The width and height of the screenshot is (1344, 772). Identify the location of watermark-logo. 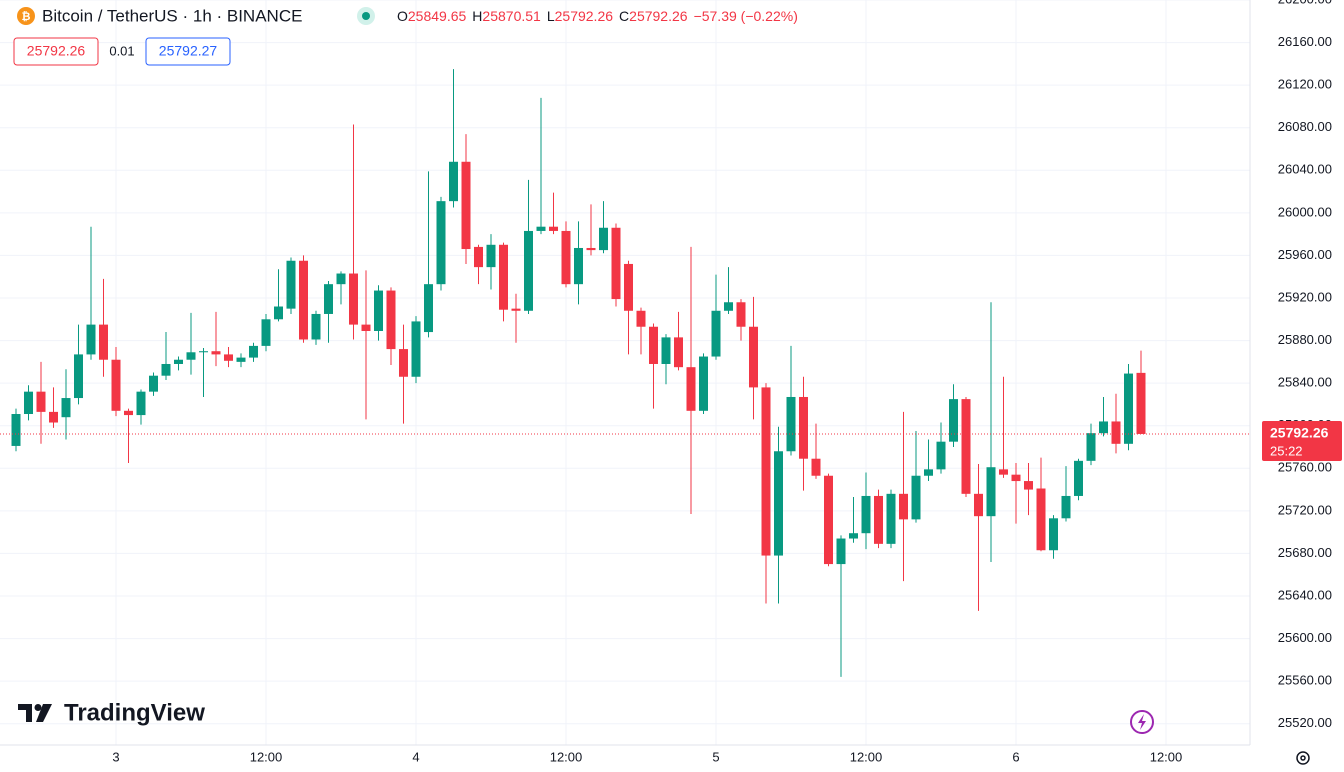
(35, 713).